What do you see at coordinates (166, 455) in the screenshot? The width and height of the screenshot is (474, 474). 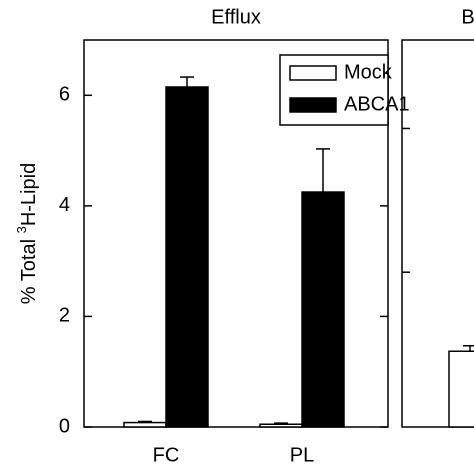 I see `x-tick-label: FC` at bounding box center [166, 455].